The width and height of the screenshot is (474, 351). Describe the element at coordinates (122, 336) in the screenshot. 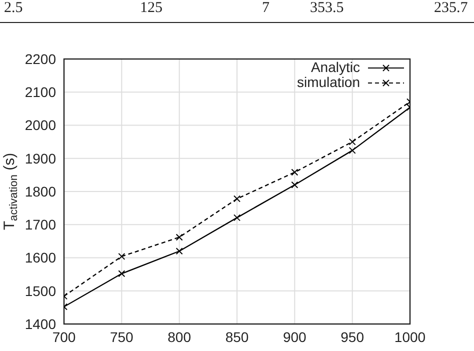

I see `x-tick-label: 750` at that location.